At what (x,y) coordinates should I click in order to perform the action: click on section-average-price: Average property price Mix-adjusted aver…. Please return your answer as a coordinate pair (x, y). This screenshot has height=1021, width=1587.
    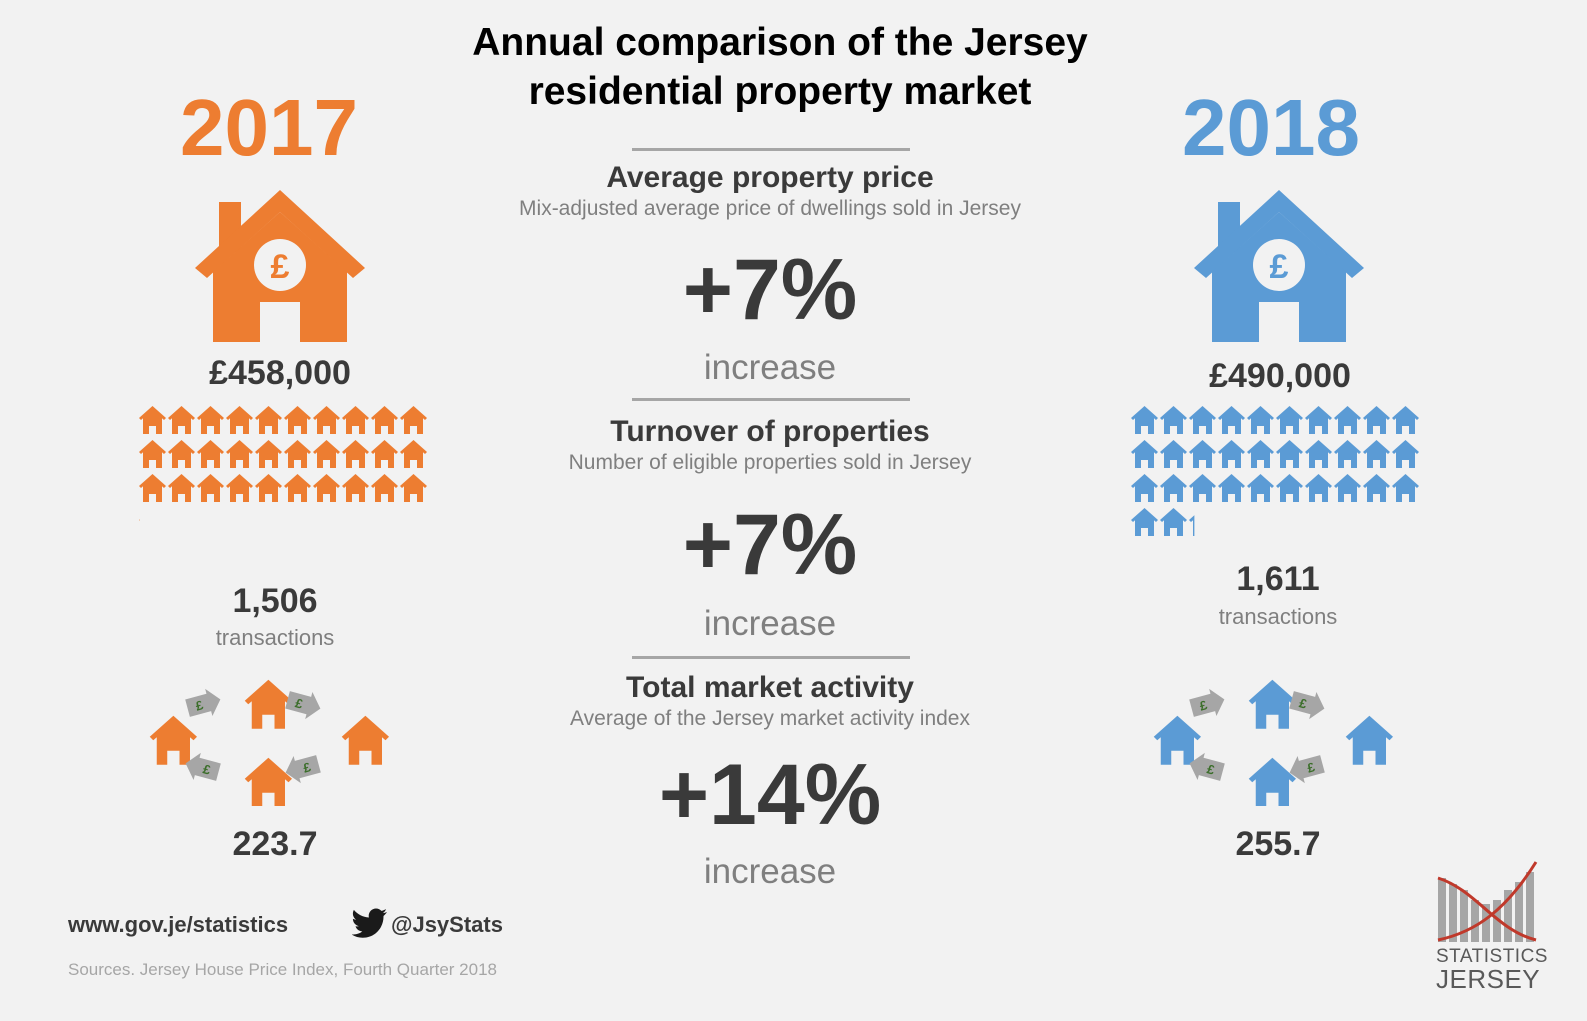
    Looking at the image, I should click on (770, 191).